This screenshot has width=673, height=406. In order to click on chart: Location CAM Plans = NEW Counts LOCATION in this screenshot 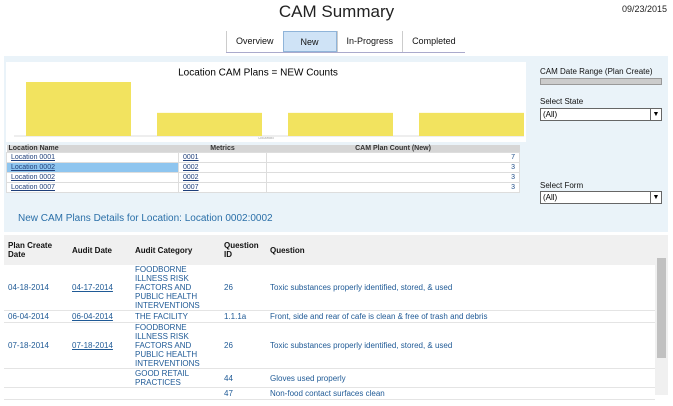, I will do `click(269, 104)`.